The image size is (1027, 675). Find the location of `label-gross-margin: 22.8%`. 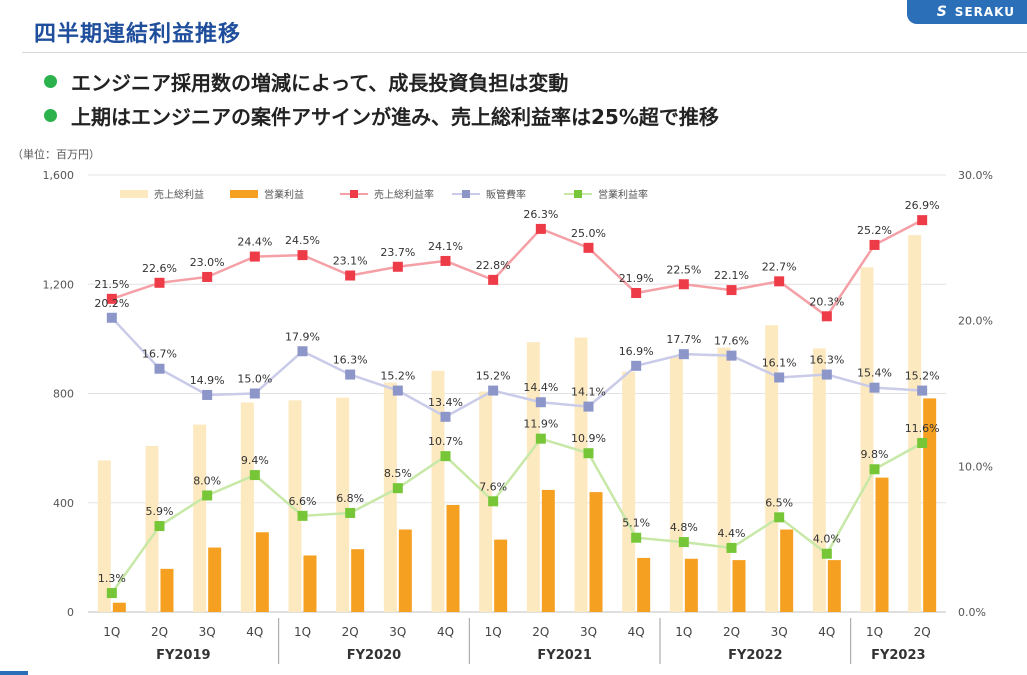

label-gross-margin: 22.8% is located at coordinates (493, 265).